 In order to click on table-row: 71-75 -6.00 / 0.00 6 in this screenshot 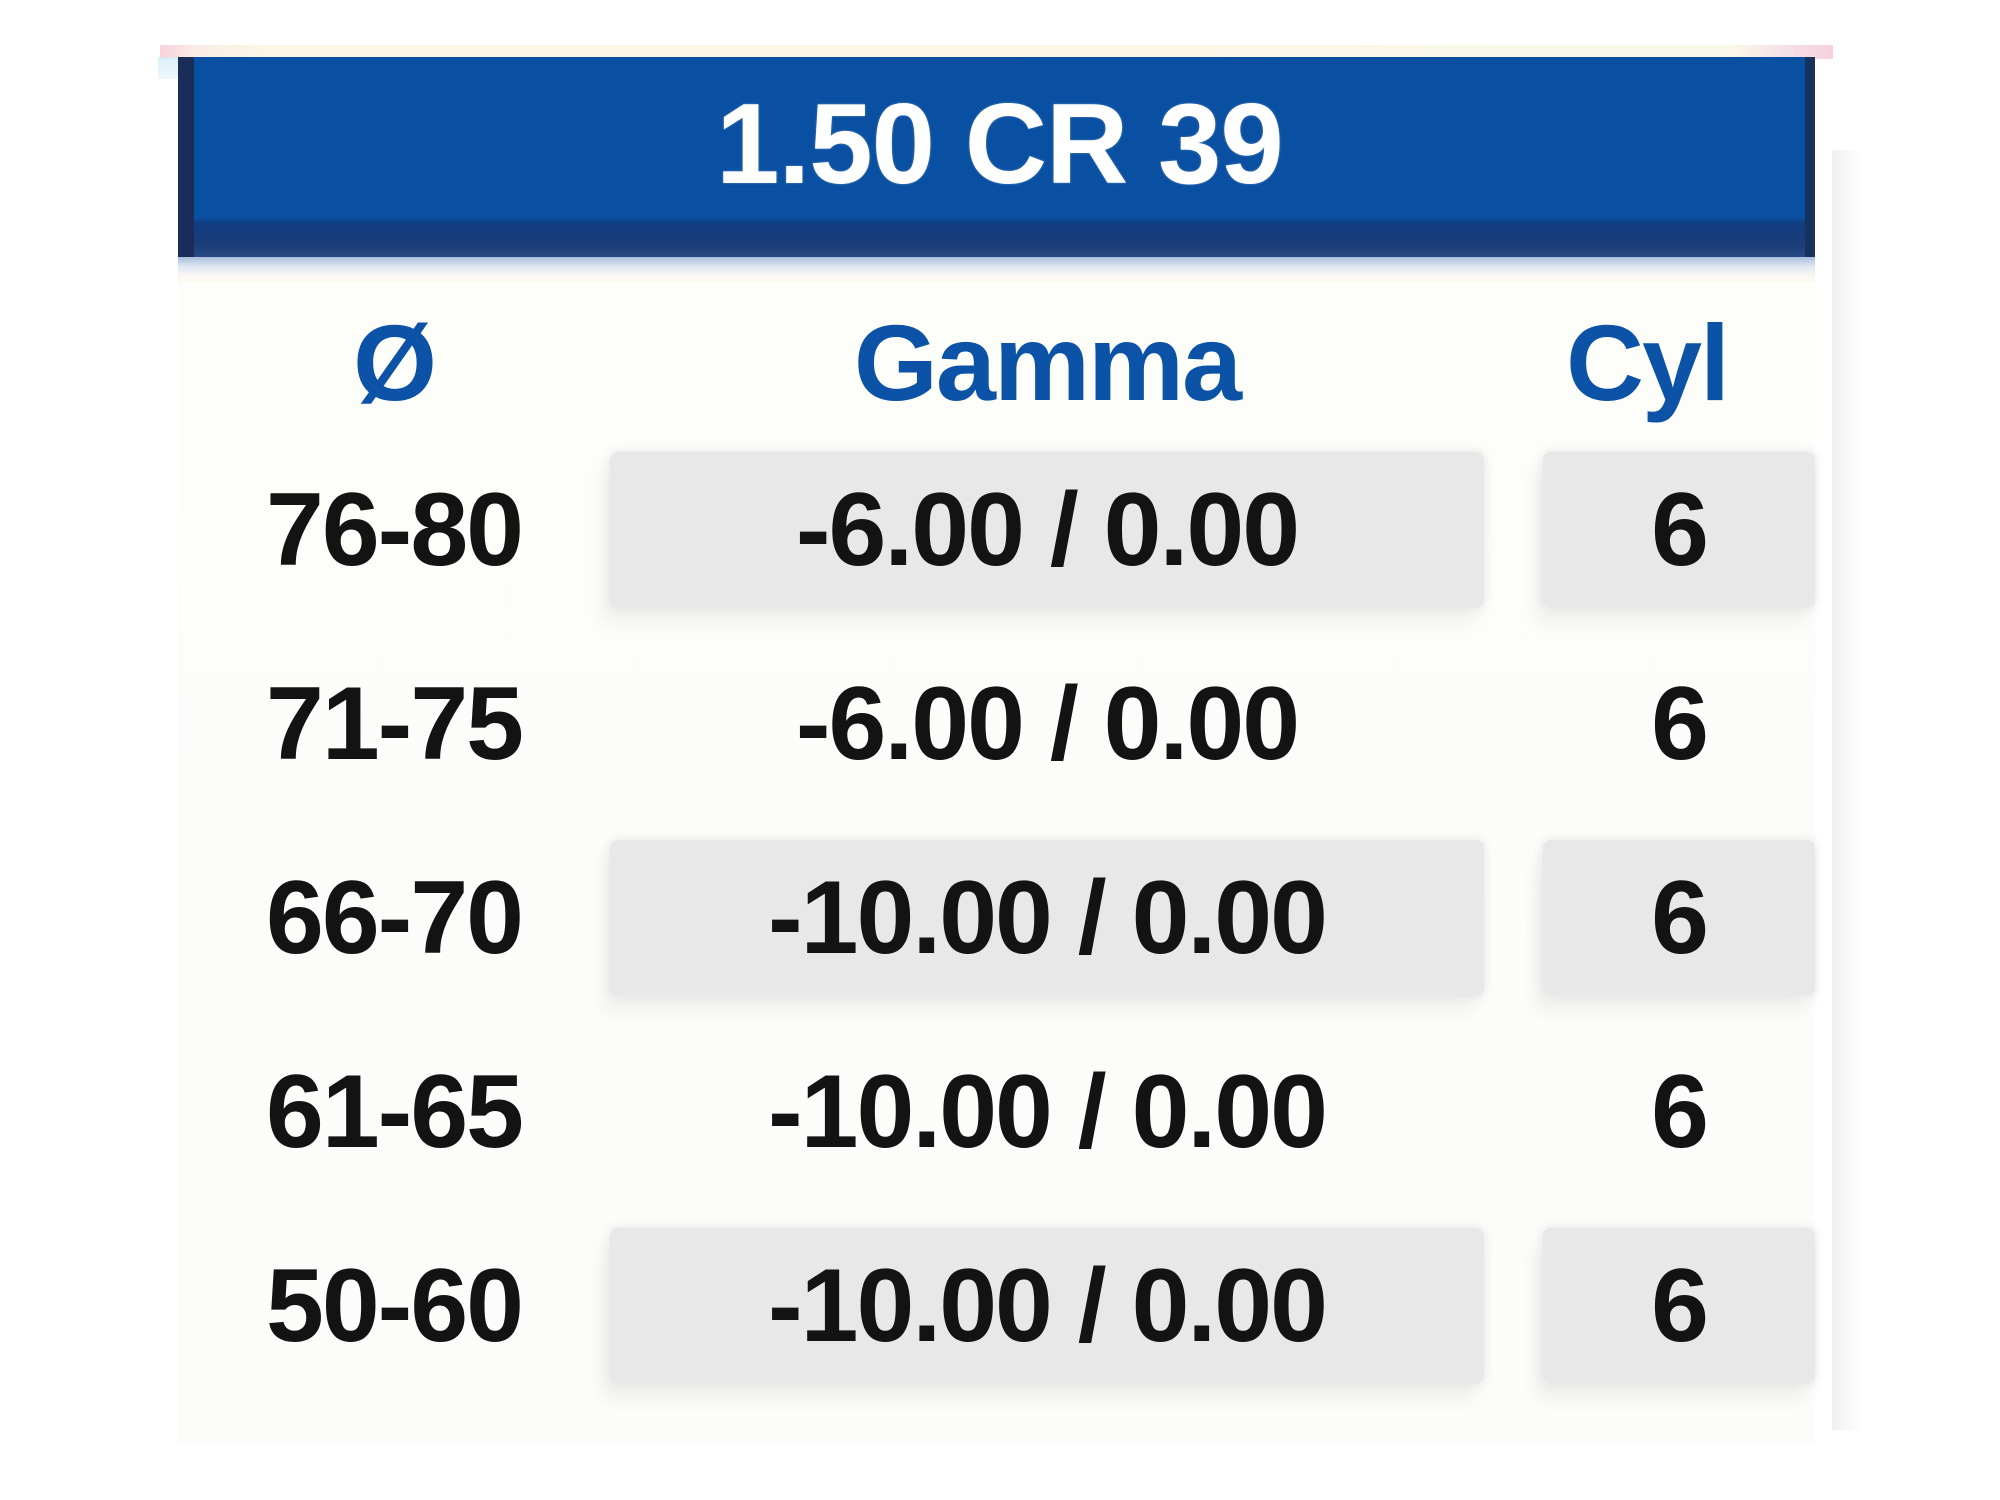, I will do `click(996, 724)`.